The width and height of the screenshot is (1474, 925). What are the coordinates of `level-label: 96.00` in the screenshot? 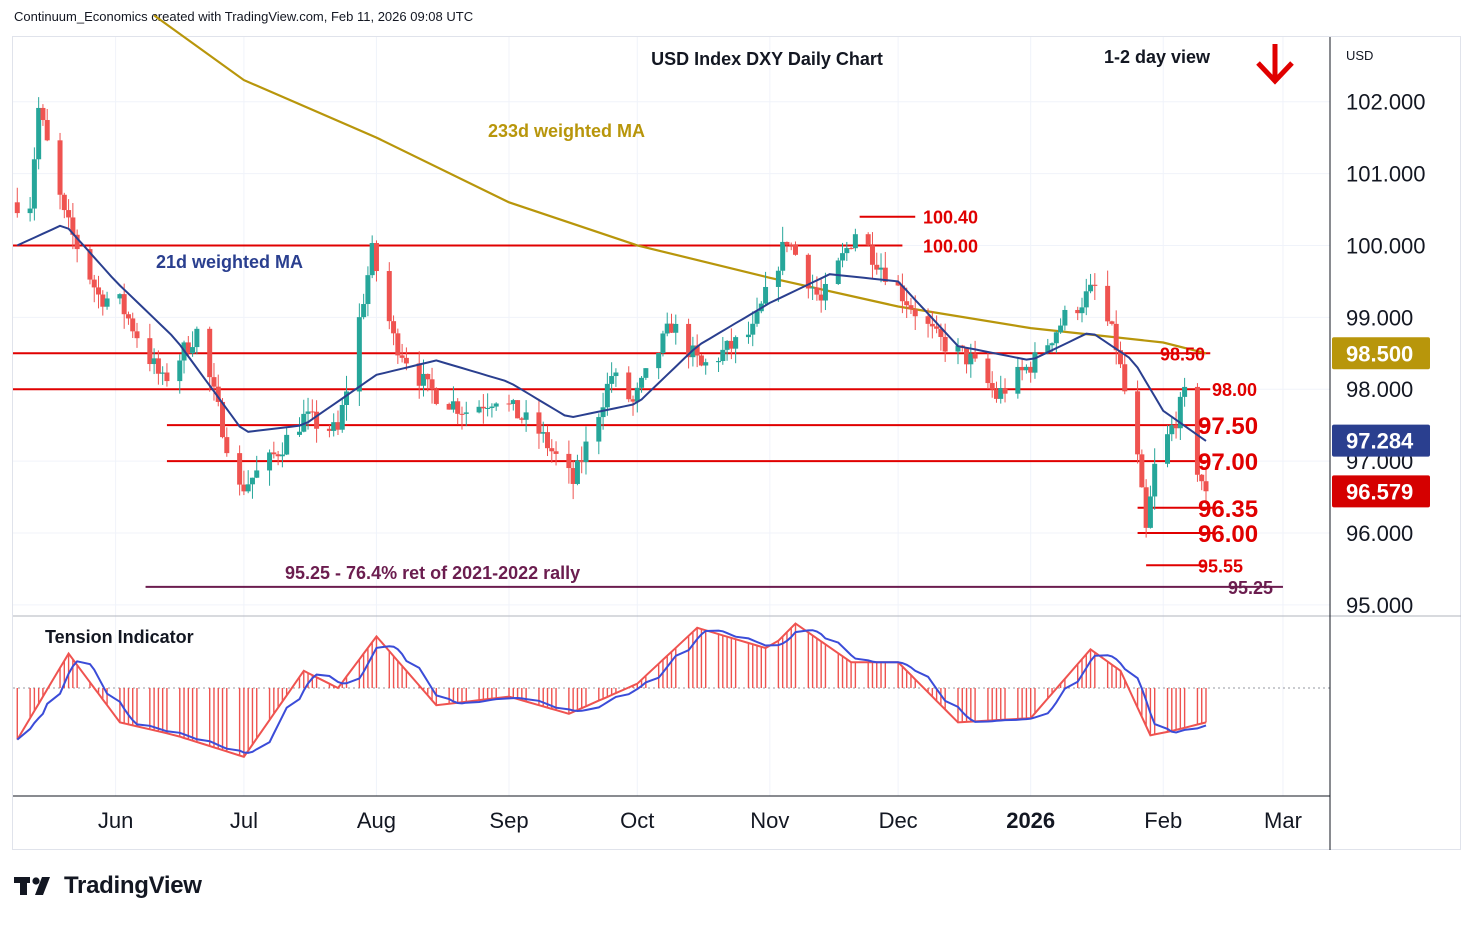 It's located at (1228, 534).